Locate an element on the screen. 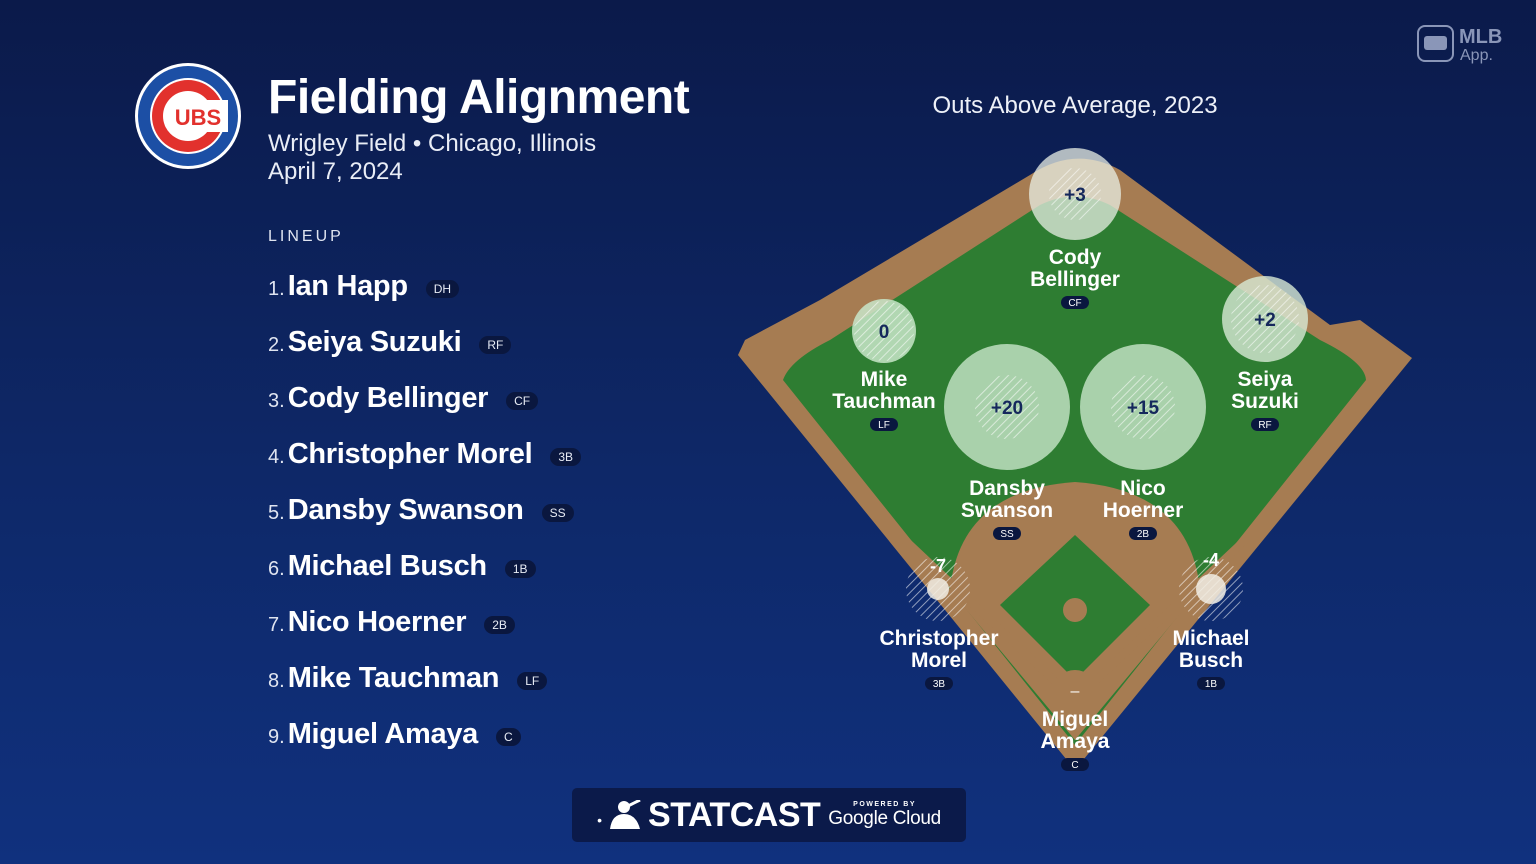 The width and height of the screenshot is (1536, 864). game-date: April 7, 2024 is located at coordinates (335, 171).